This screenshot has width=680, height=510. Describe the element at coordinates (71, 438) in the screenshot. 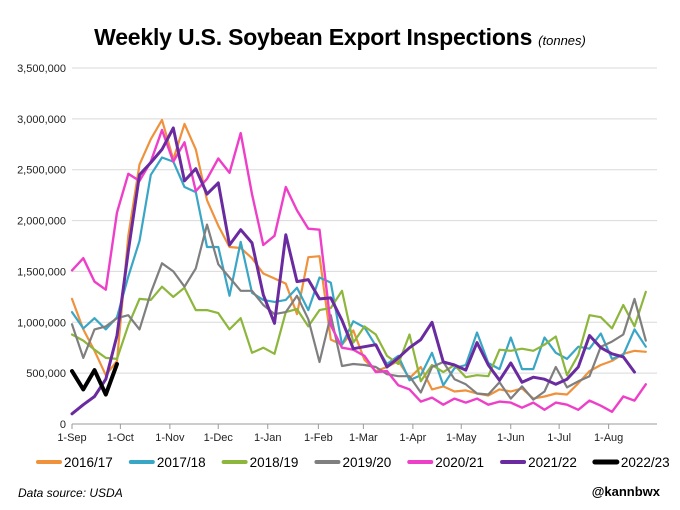

I see `x-tick-label: 1-Sep` at that location.